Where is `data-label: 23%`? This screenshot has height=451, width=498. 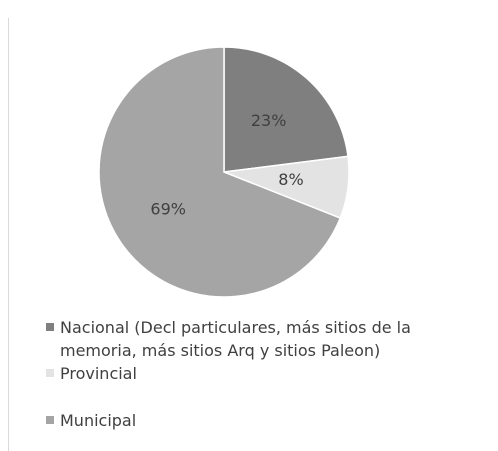 data-label: 23% is located at coordinates (269, 120).